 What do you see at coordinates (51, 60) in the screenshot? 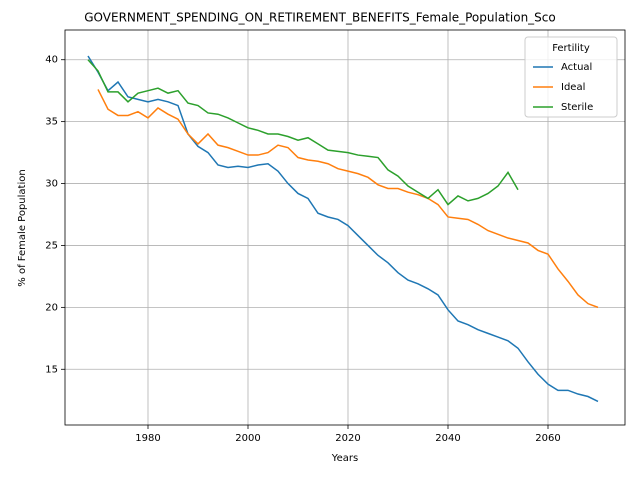
I see `y-tick-label: 40` at bounding box center [51, 60].